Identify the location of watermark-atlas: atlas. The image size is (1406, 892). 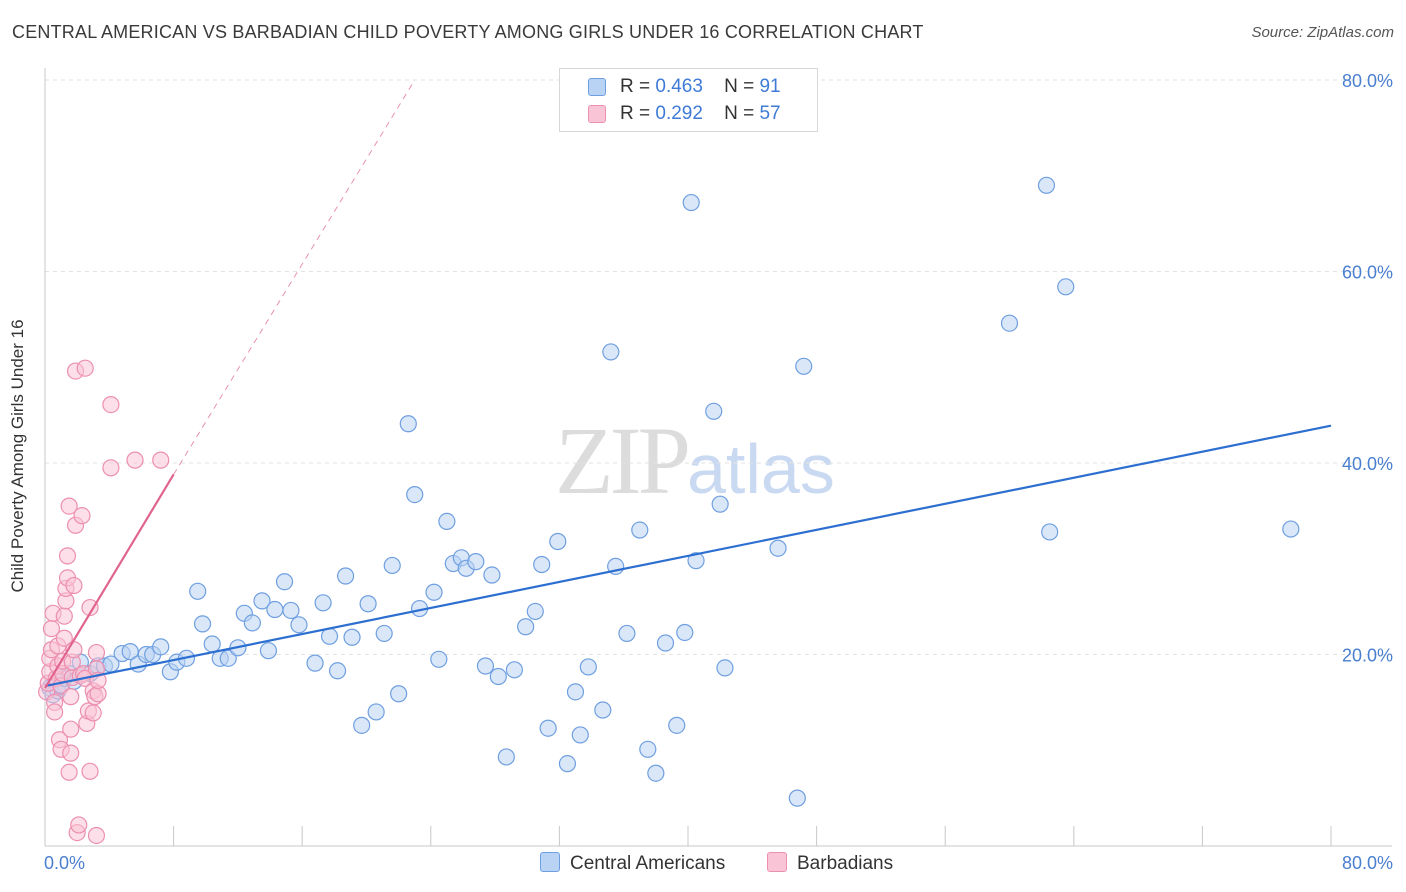
(761, 469).